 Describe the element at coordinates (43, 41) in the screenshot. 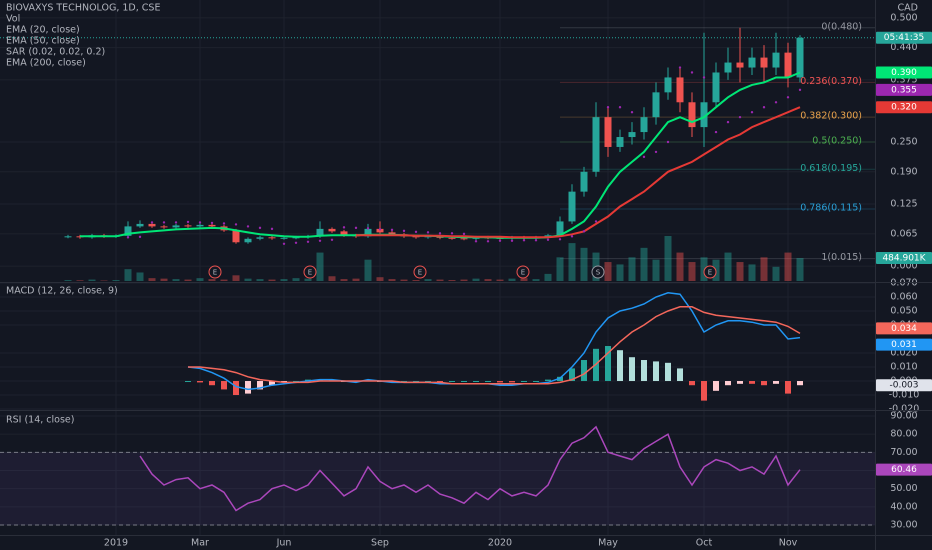

I see `legend-item: EMA (50, close)` at that location.